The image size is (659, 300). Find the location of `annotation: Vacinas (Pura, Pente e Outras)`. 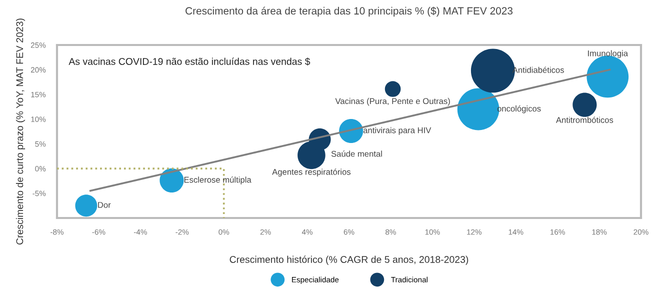

annotation: Vacinas (Pura, Pente e Outras) is located at coordinates (392, 102).